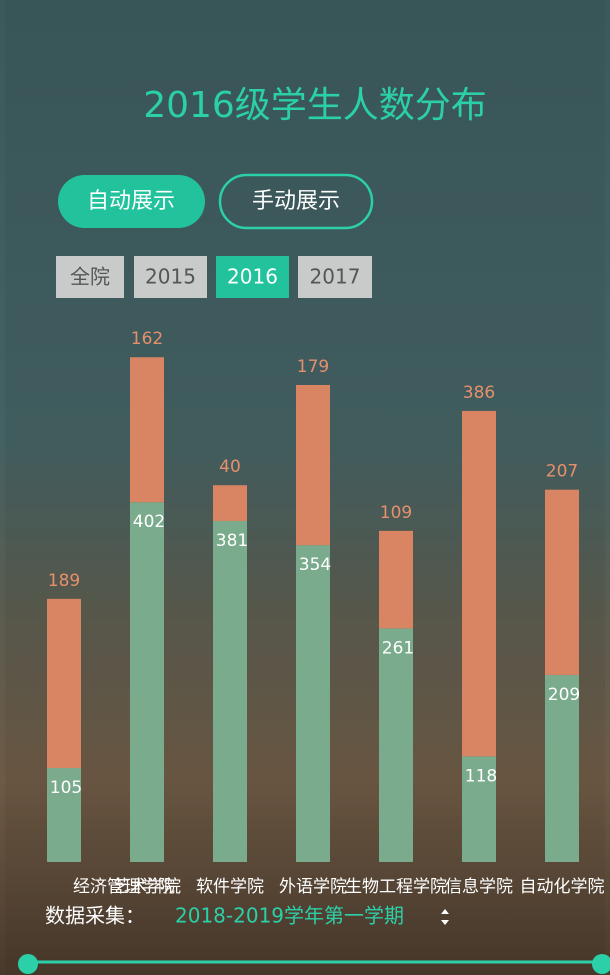  I want to click on value-label: 354, so click(315, 565).